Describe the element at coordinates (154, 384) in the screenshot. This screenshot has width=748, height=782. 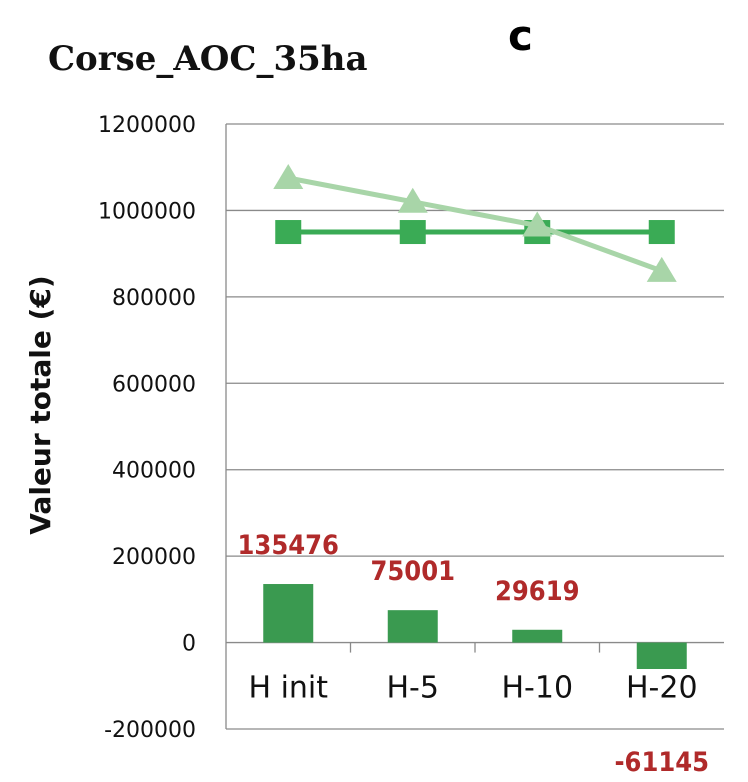
I see `y-tick-label: 600000` at that location.